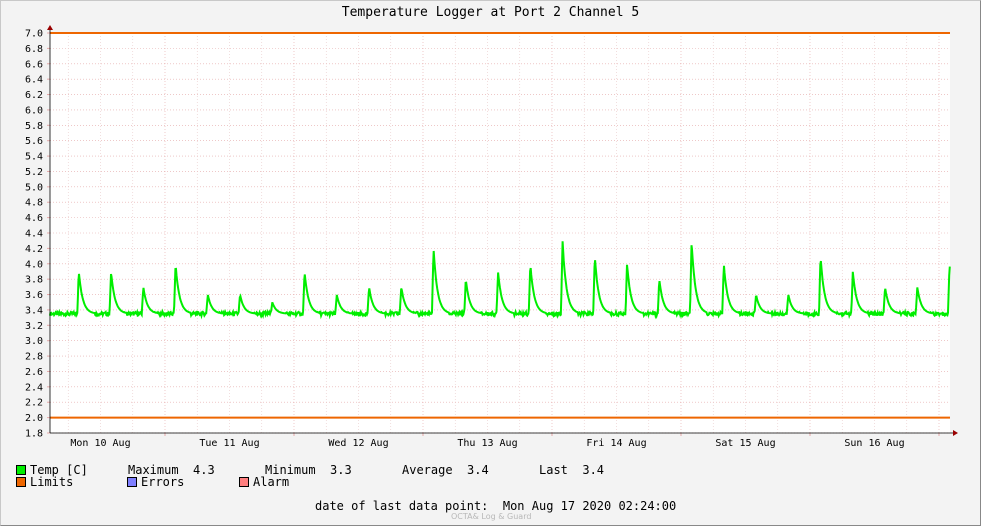 The width and height of the screenshot is (981, 526). I want to click on temp-series, so click(500, 280).